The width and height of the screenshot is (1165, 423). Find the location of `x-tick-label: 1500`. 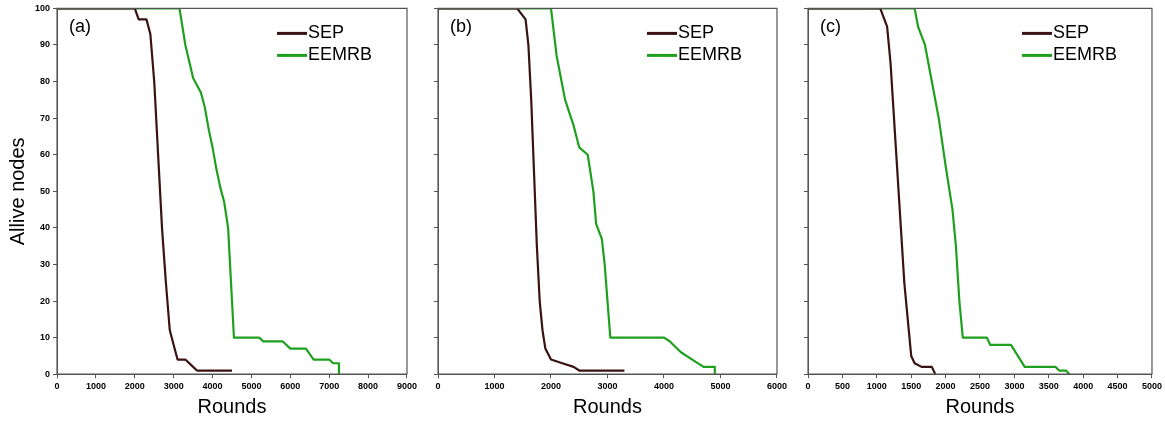

x-tick-label: 1500 is located at coordinates (911, 386).